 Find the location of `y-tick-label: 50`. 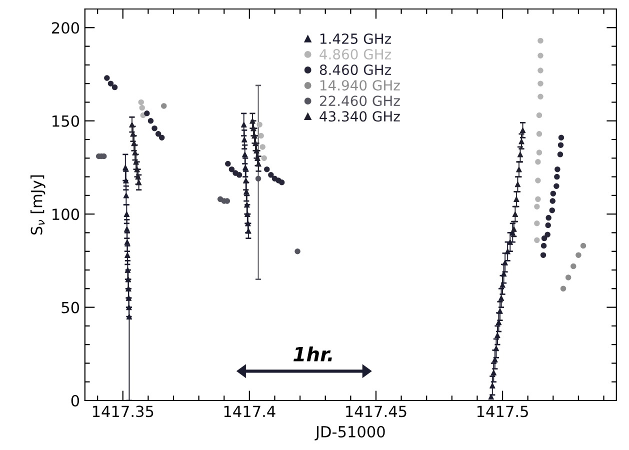

y-tick-label: 50 is located at coordinates (71, 308).